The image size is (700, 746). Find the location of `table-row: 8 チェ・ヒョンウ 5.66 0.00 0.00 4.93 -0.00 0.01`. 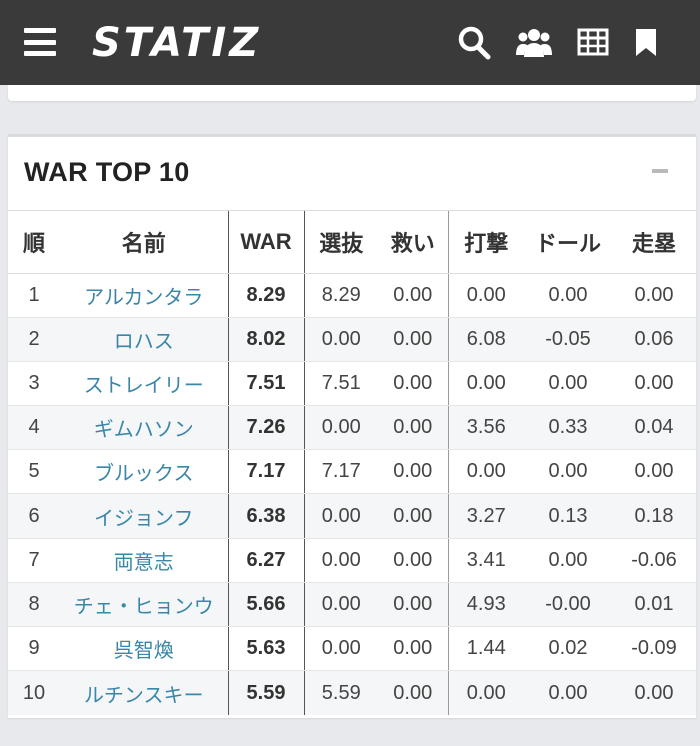

table-row: 8 チェ・ヒョンウ 5.66 0.00 0.00 4.93 -0.00 0.01 is located at coordinates (352, 605).